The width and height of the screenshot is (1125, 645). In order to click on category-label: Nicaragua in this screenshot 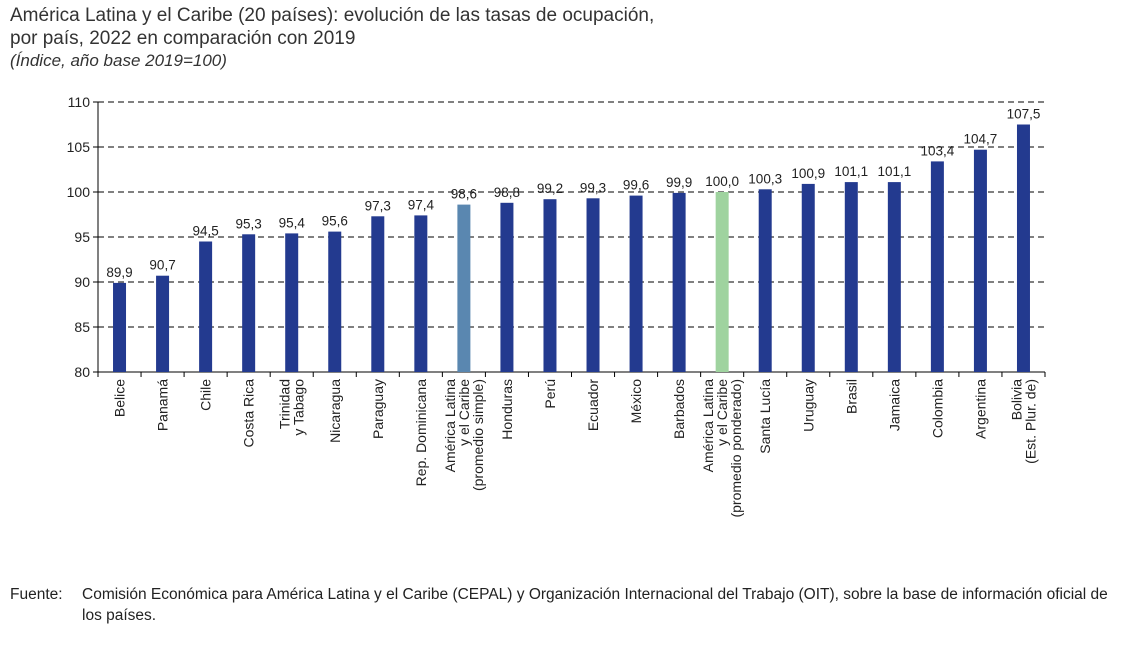, I will do `click(335, 411)`.